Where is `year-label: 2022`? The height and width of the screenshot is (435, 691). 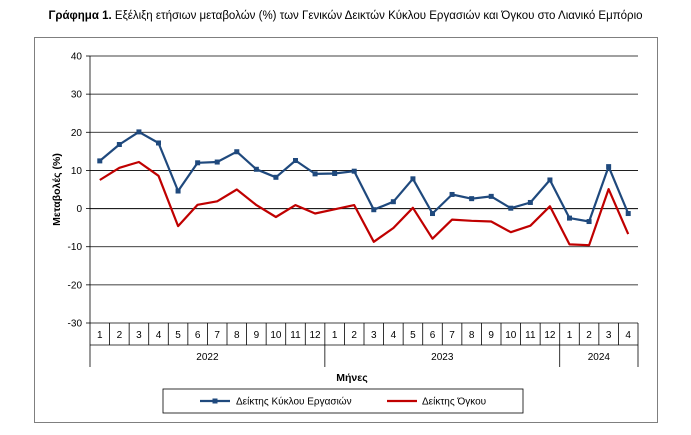
year-label: 2022 is located at coordinates (207, 357).